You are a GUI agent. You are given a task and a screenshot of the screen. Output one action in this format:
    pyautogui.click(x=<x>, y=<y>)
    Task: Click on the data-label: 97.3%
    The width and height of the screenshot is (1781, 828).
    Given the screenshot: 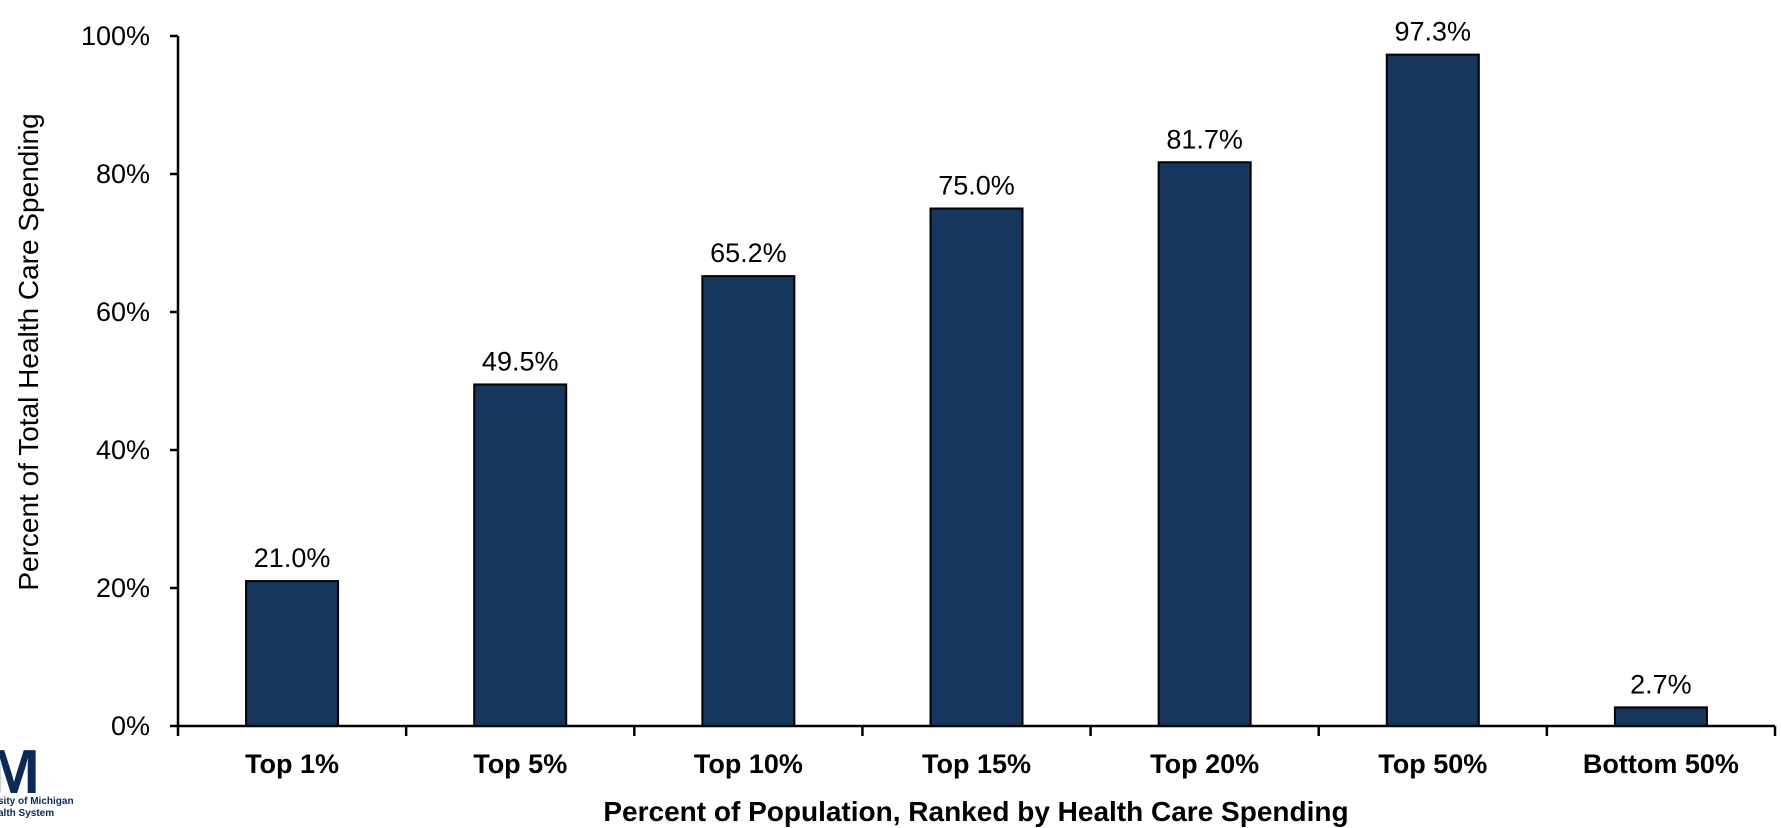 What is the action you would take?
    pyautogui.click(x=1433, y=32)
    